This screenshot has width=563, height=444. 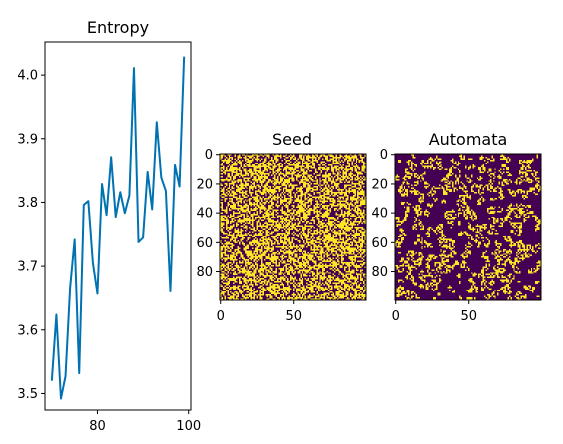 I want to click on automata-chart: Automata 0 20 40 60 80 0 50, so click(x=456, y=227).